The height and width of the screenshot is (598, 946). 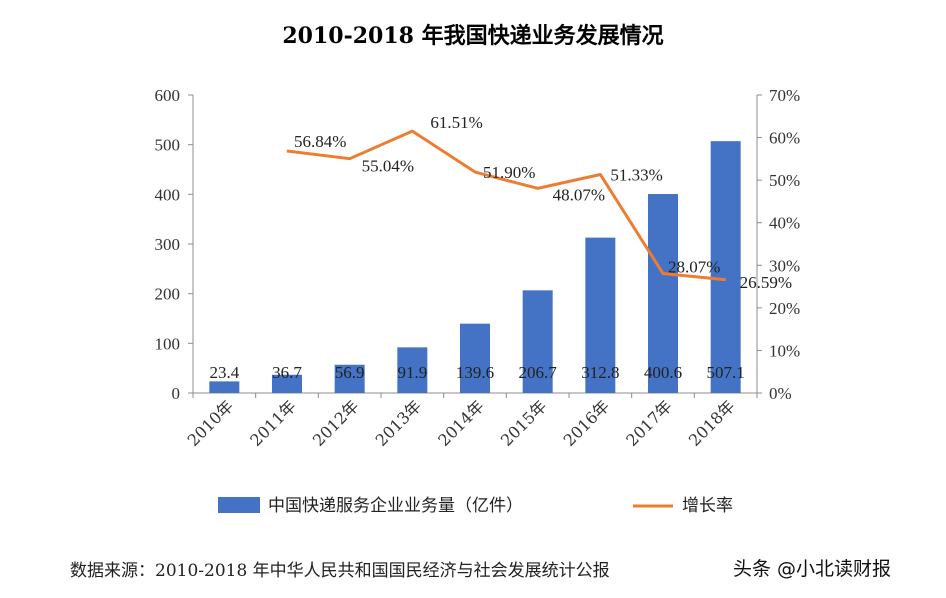 What do you see at coordinates (524, 423) in the screenshot?
I see `x-category-label: 2015年` at bounding box center [524, 423].